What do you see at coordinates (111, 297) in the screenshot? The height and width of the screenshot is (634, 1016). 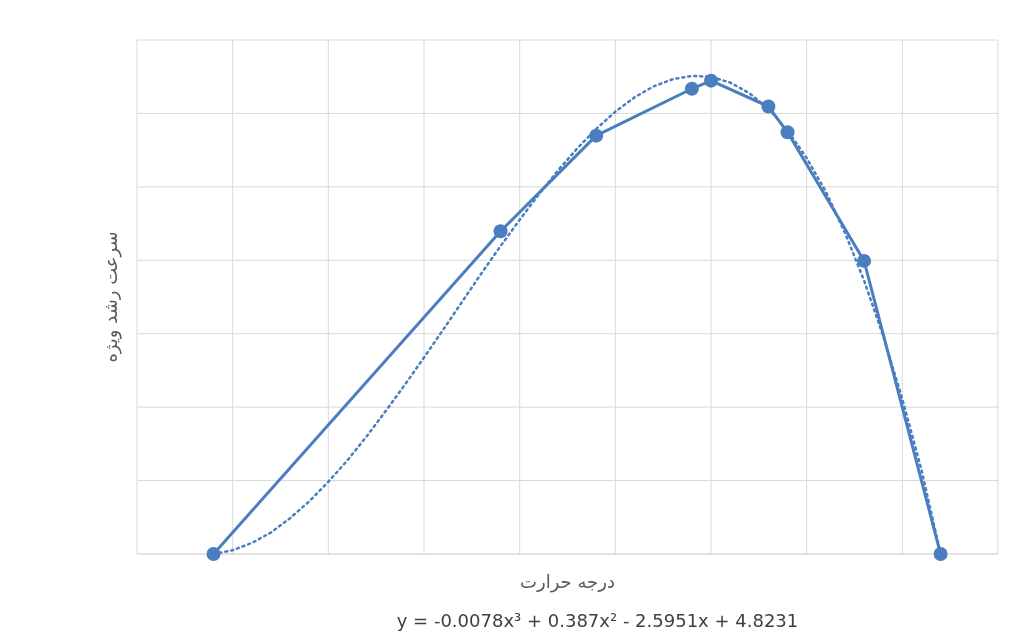 I see `y-axis-title: سرعت رشد ویژه` at bounding box center [111, 297].